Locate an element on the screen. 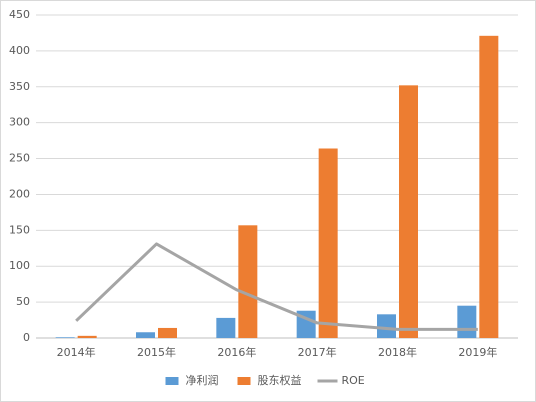 The height and width of the screenshot is (402, 536). x-tick-label: 2019年 is located at coordinates (477, 352).